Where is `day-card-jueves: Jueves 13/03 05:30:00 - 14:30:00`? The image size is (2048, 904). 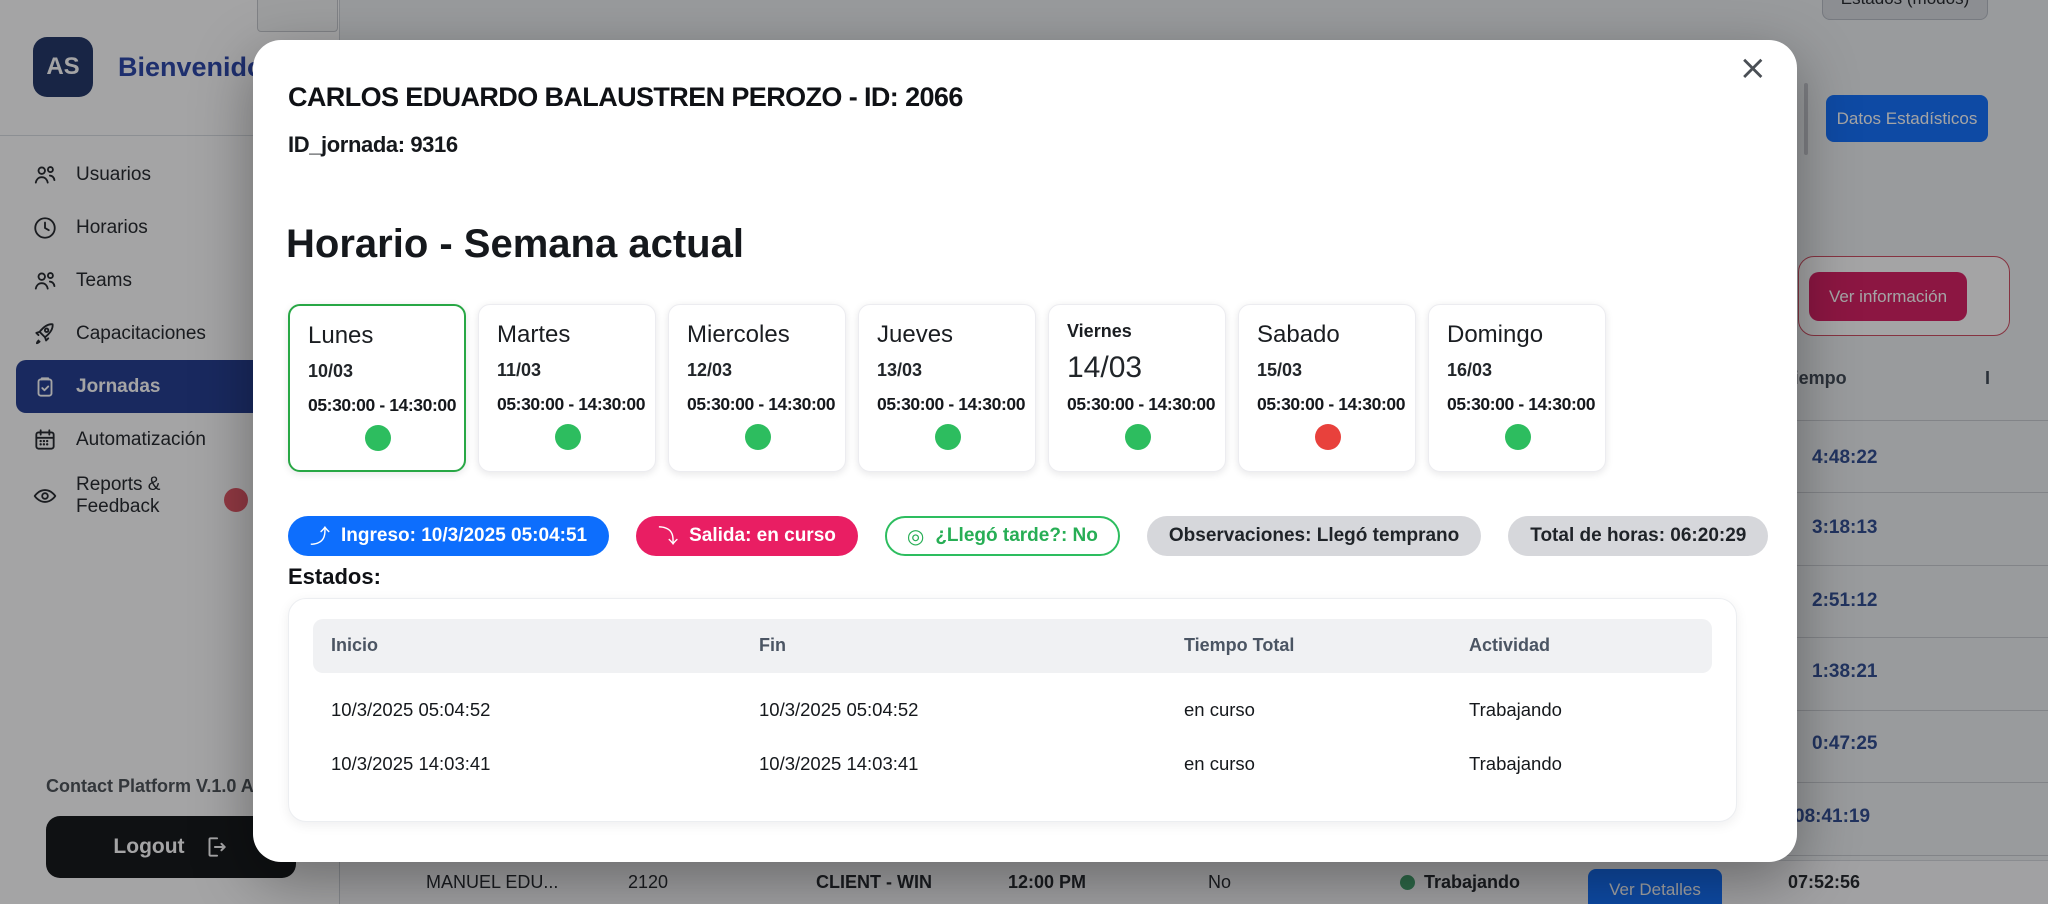
day-card-jueves: Jueves 13/03 05:30:00 - 14:30:00 is located at coordinates (947, 388).